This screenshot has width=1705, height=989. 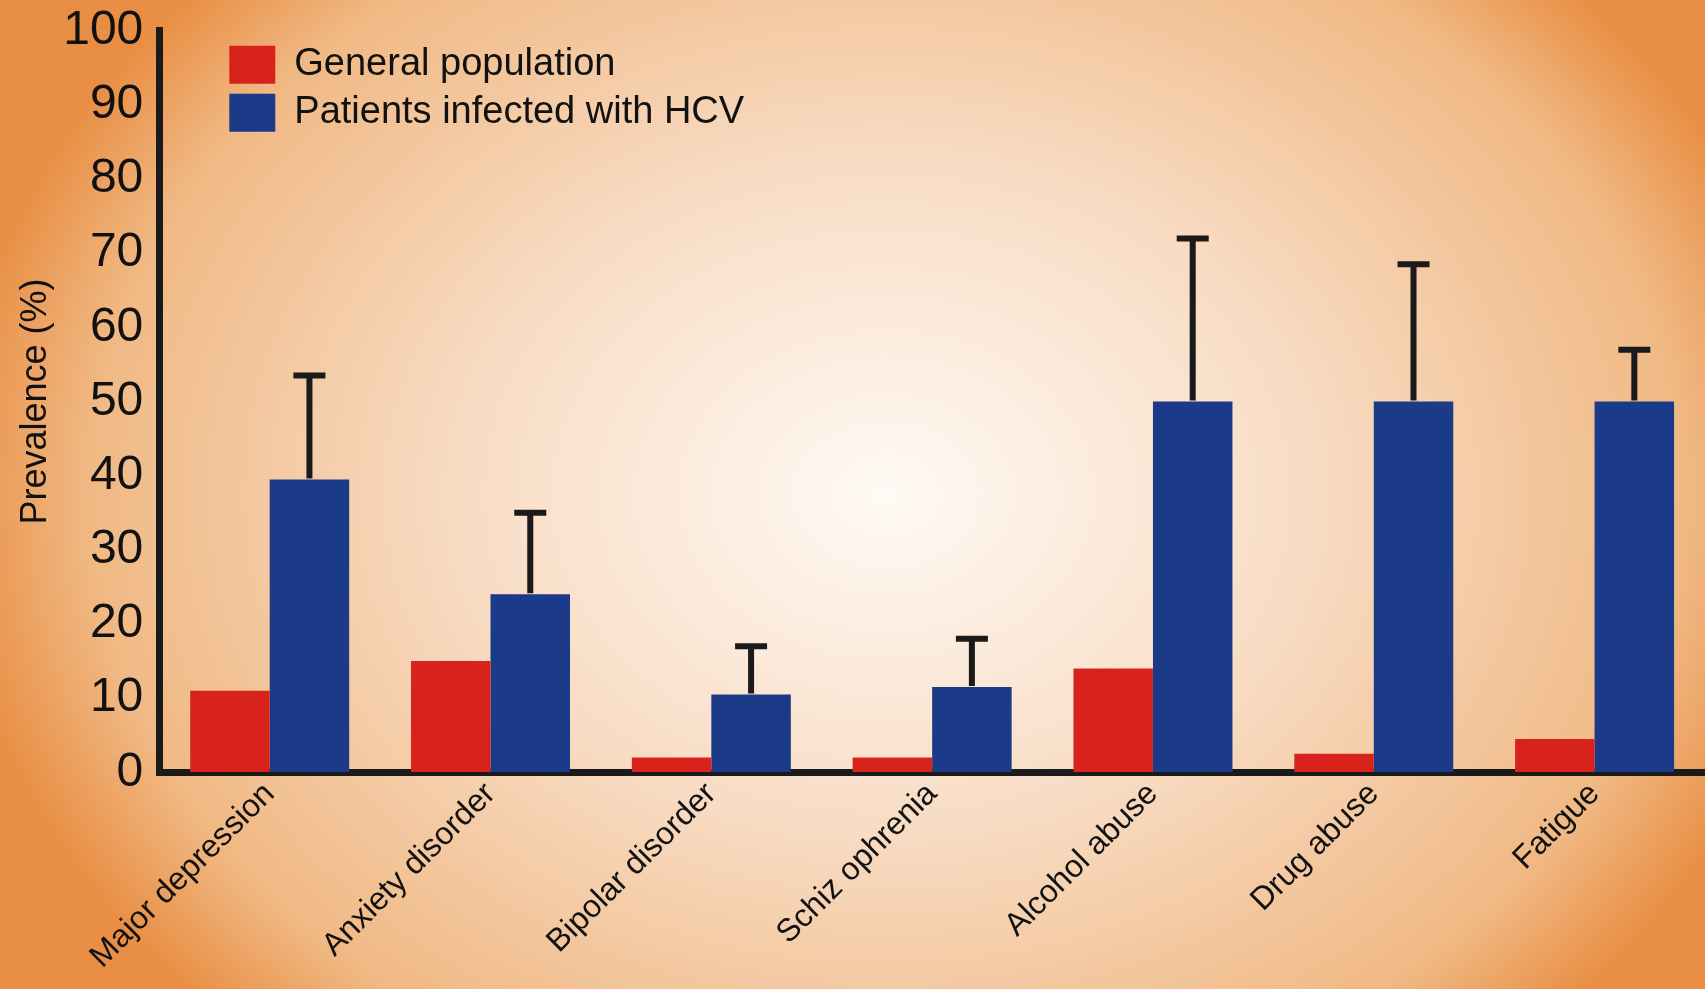 What do you see at coordinates (455, 62) in the screenshot?
I see `legend-label: General population` at bounding box center [455, 62].